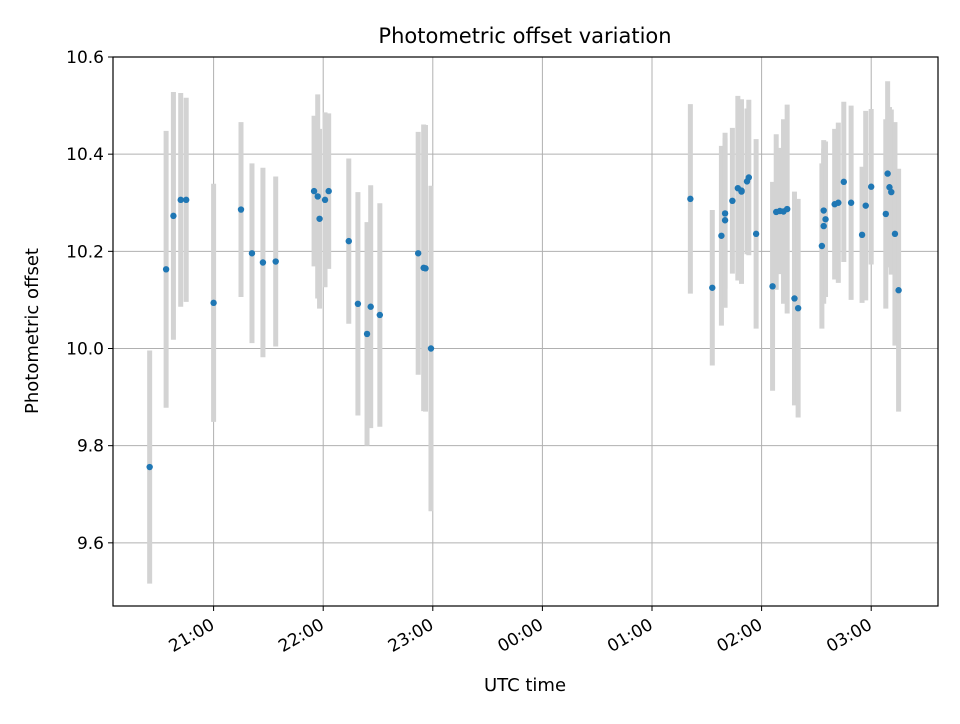 The image size is (960, 724). I want to click on y-tick-label: 10.2, so click(85, 252).